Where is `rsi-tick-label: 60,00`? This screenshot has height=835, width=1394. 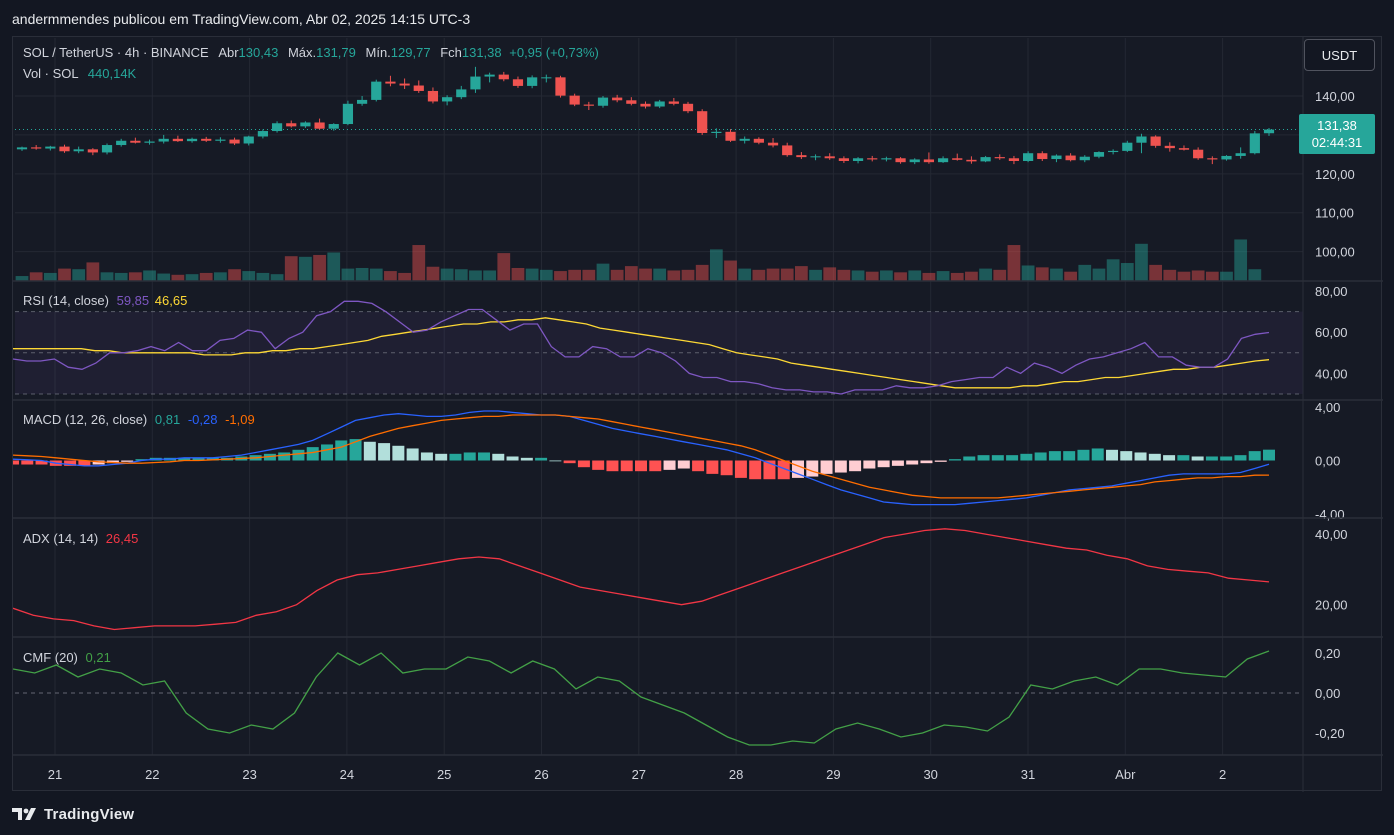 rsi-tick-label: 60,00 is located at coordinates (1331, 332).